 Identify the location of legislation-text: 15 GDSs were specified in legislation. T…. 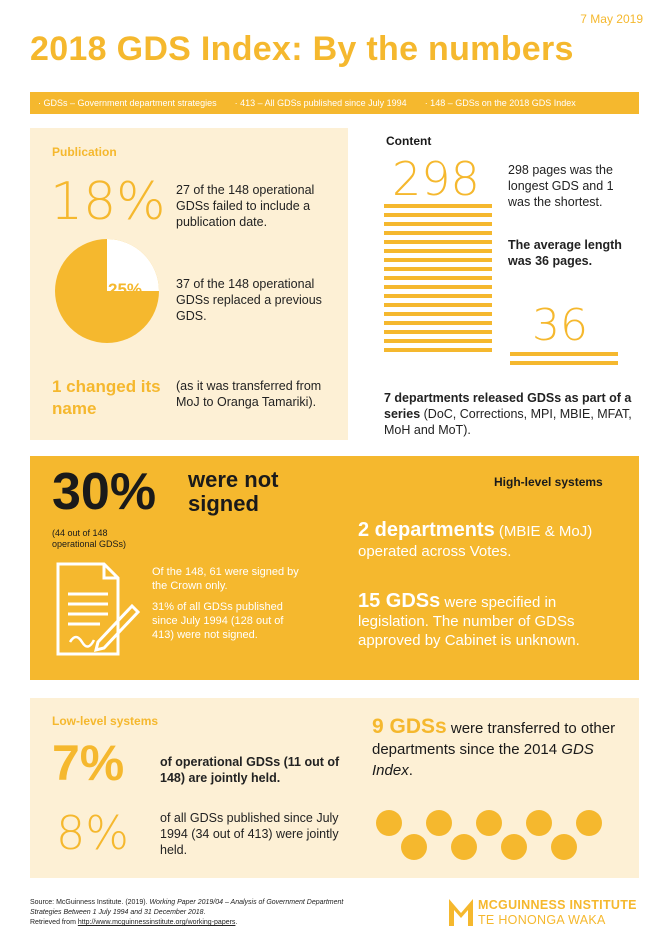
(491, 620).